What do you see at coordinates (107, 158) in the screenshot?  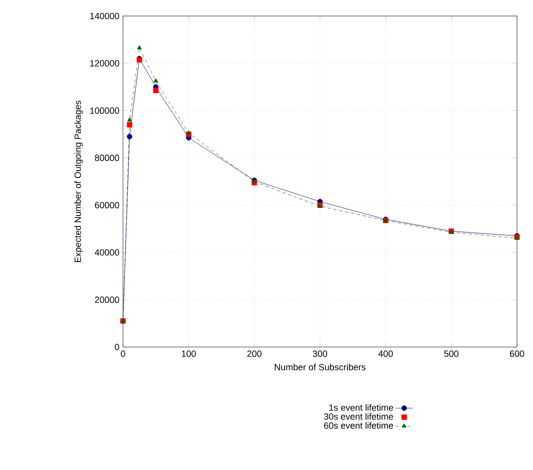 I see `y-tick-label: 80000` at bounding box center [107, 158].